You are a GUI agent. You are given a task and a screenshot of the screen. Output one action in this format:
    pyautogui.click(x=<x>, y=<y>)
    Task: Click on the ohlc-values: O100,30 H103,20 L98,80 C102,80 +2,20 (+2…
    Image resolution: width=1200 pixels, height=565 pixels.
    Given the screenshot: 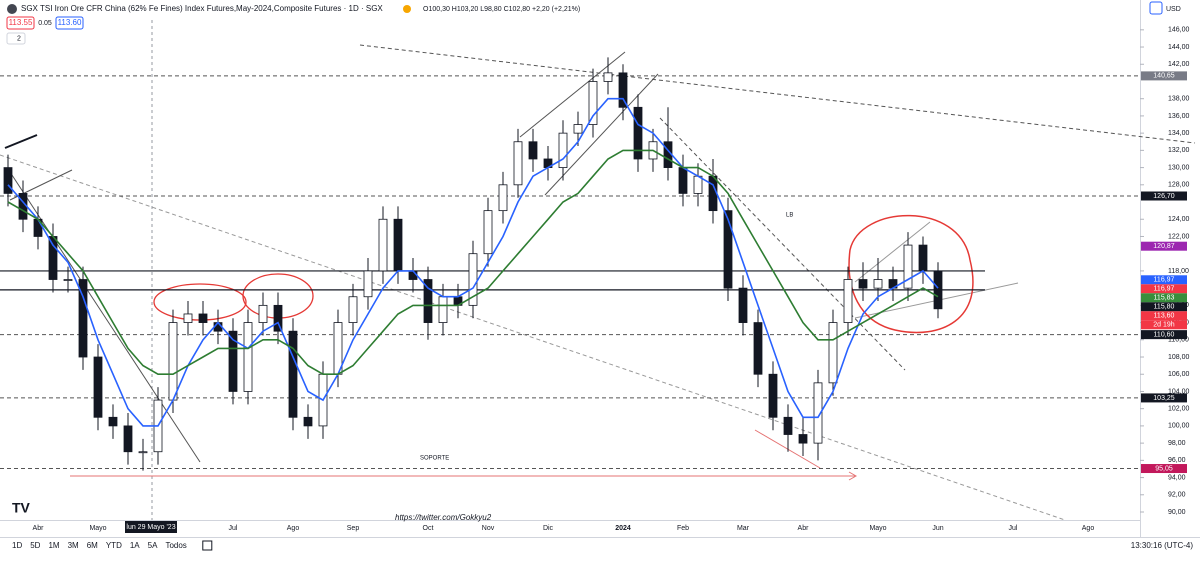 What is the action you would take?
    pyautogui.click(x=501, y=9)
    